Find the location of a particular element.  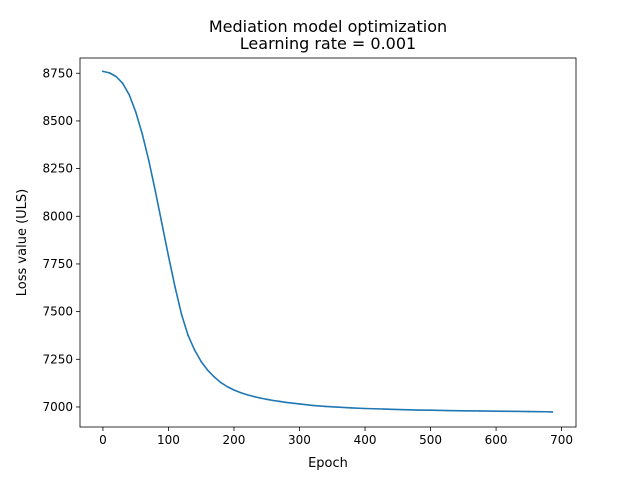

y-tick-label: 8750 is located at coordinates (57, 73).